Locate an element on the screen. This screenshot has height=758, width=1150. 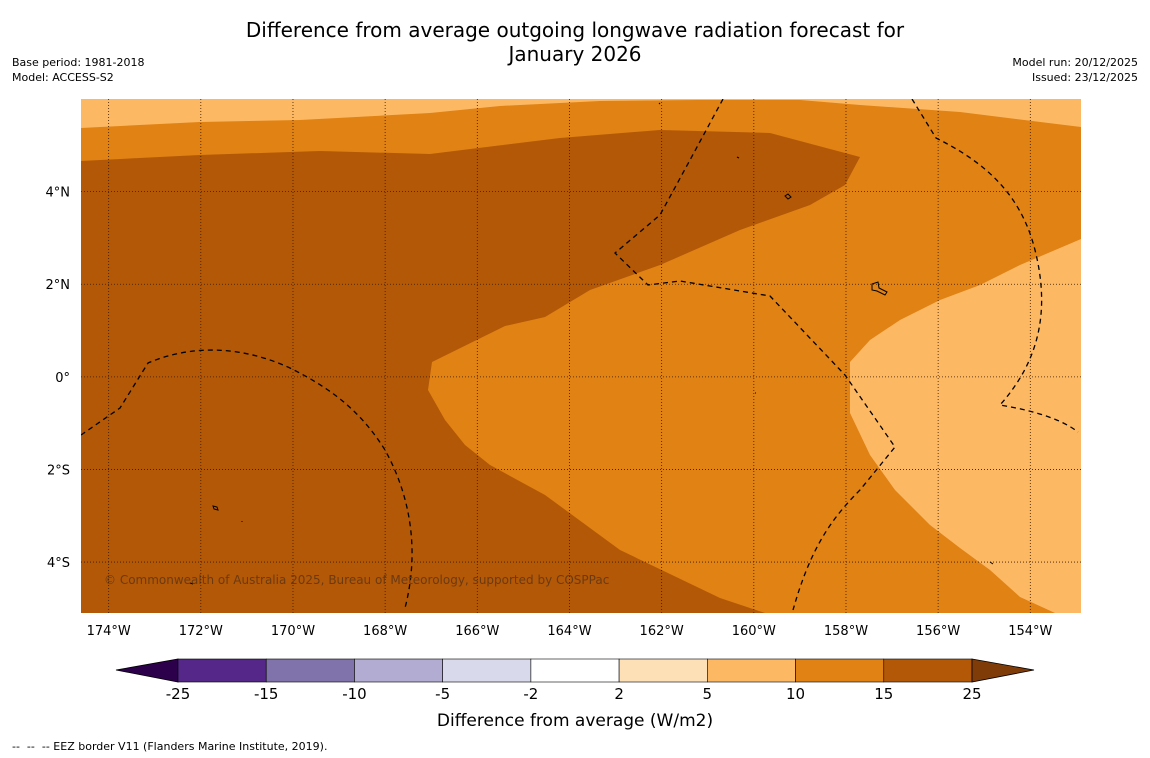
colorbar-tick-label: -5 is located at coordinates (442, 694).